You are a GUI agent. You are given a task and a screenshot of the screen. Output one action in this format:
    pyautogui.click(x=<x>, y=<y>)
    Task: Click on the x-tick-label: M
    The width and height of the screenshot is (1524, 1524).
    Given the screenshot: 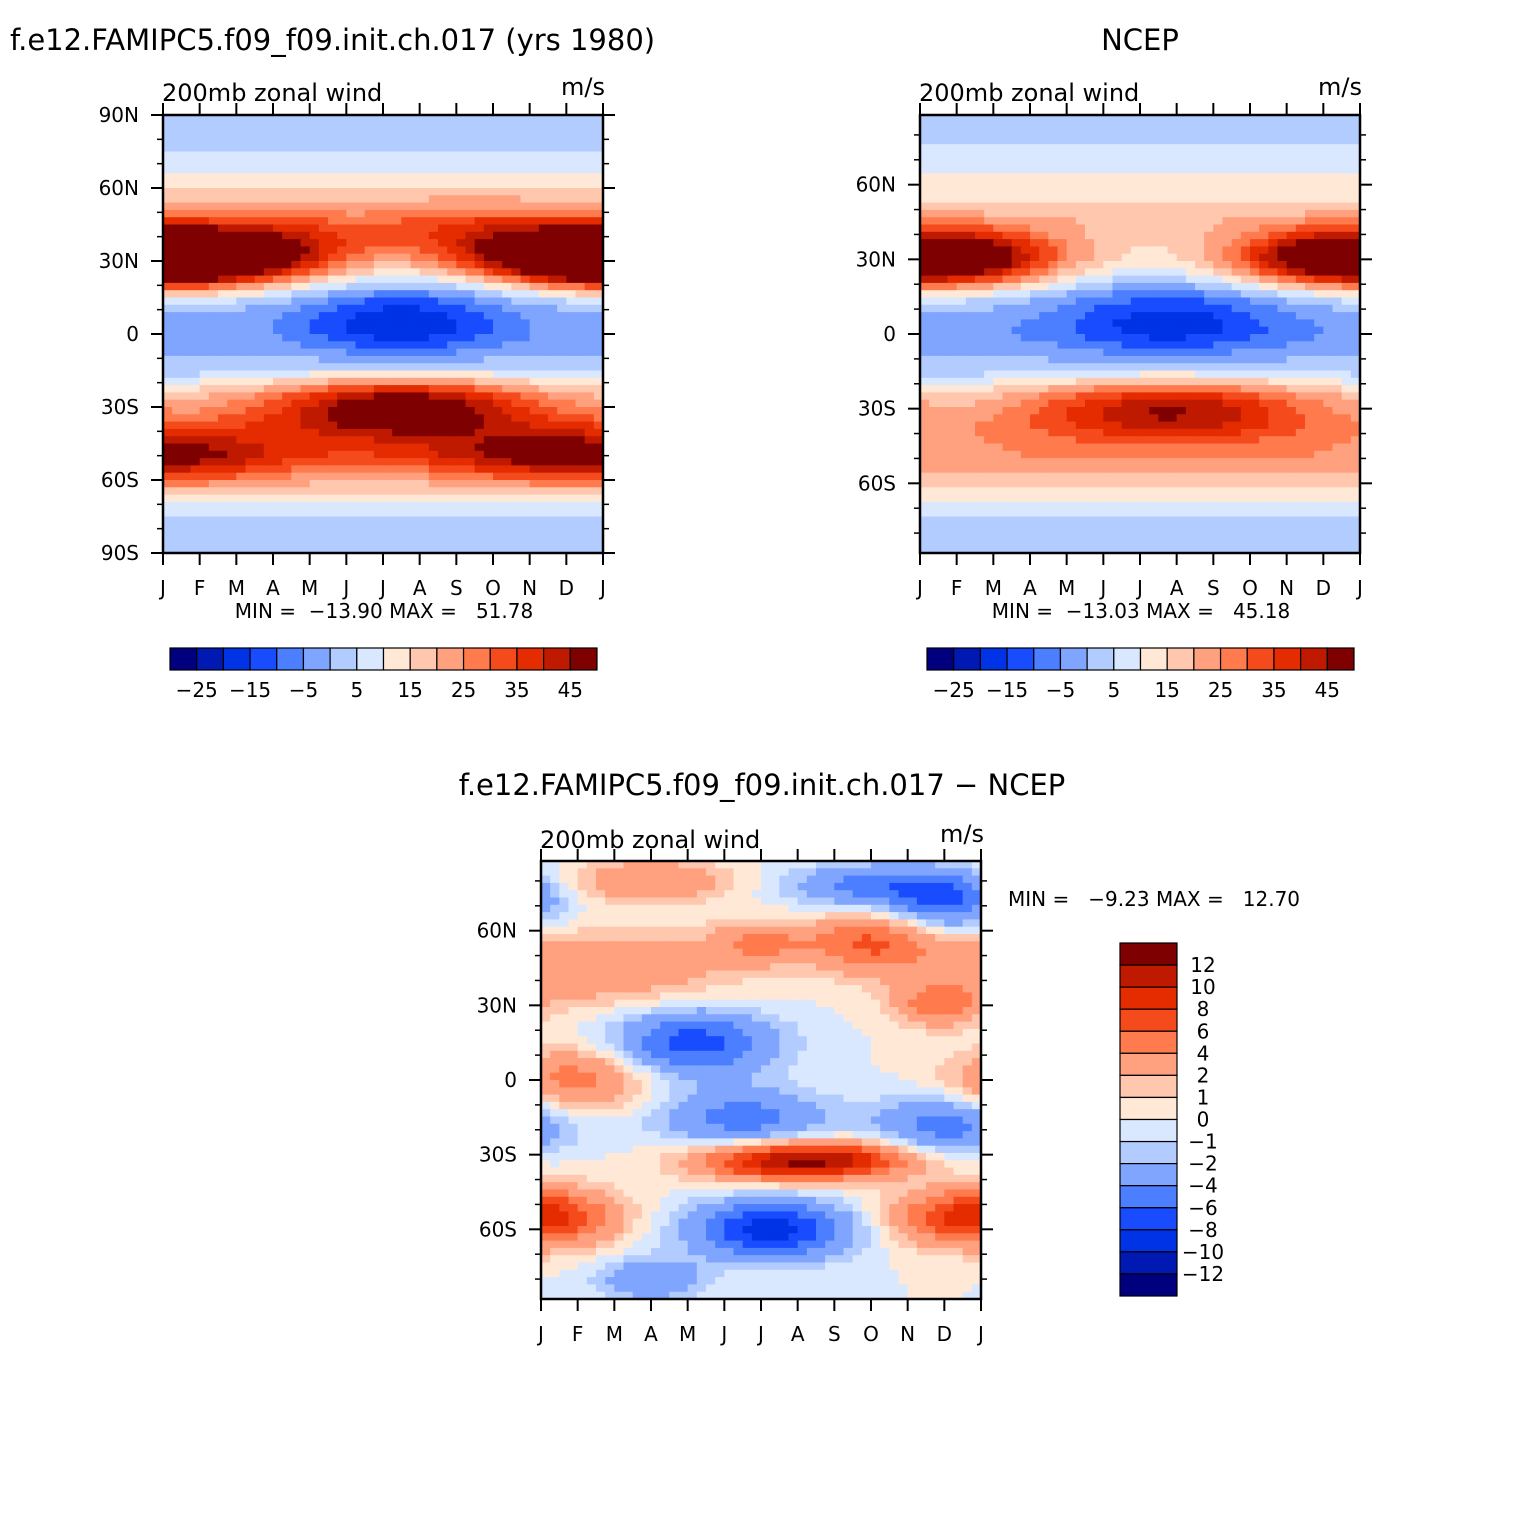 What is the action you would take?
    pyautogui.click(x=309, y=588)
    